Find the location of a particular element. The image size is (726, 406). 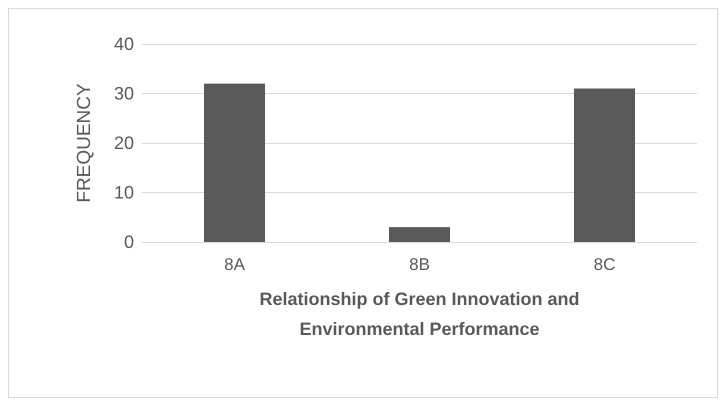

y-tick-label: 0 is located at coordinates (129, 242).